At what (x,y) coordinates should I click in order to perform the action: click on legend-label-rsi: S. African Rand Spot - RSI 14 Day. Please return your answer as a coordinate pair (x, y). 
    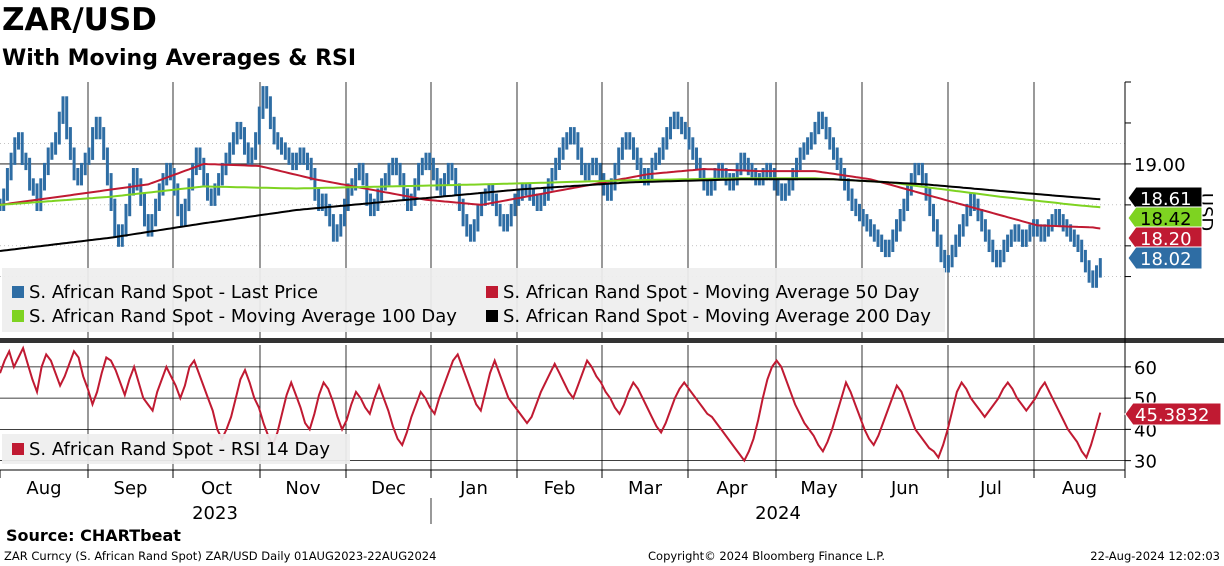
    Looking at the image, I should click on (179, 449).